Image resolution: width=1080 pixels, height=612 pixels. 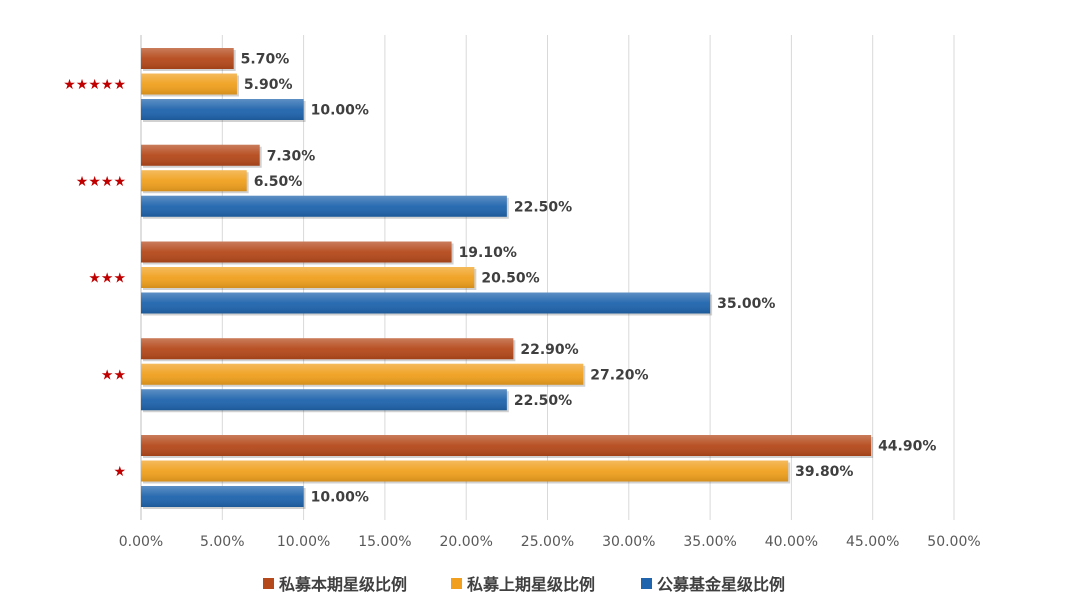 What do you see at coordinates (791, 542) in the screenshot?
I see `x-tick-label: 40.00%` at bounding box center [791, 542].